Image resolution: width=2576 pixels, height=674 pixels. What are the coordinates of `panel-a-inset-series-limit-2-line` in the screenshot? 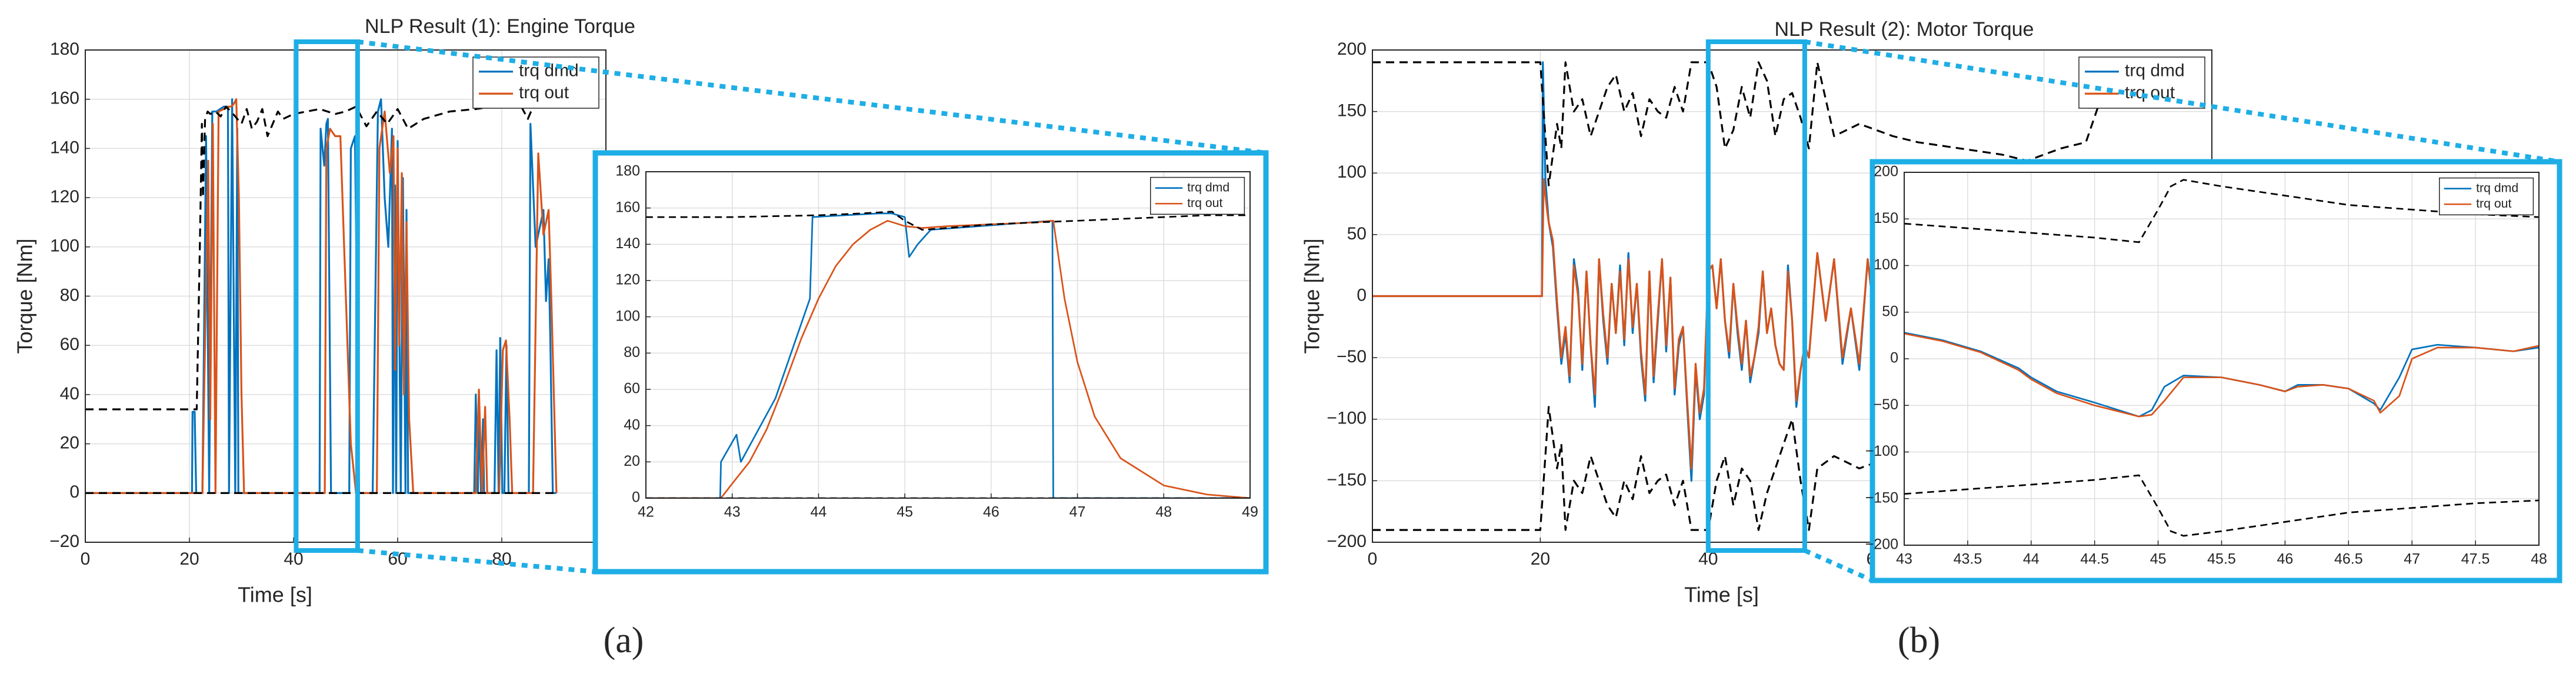 It's located at (948, 221).